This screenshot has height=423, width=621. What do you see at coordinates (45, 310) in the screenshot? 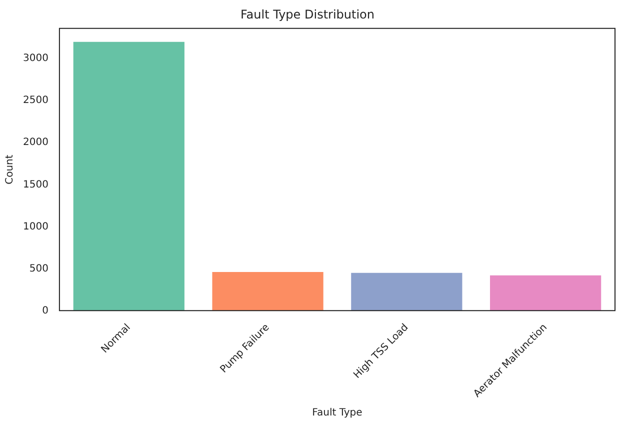
I see `y-tick-label: 0` at bounding box center [45, 310].